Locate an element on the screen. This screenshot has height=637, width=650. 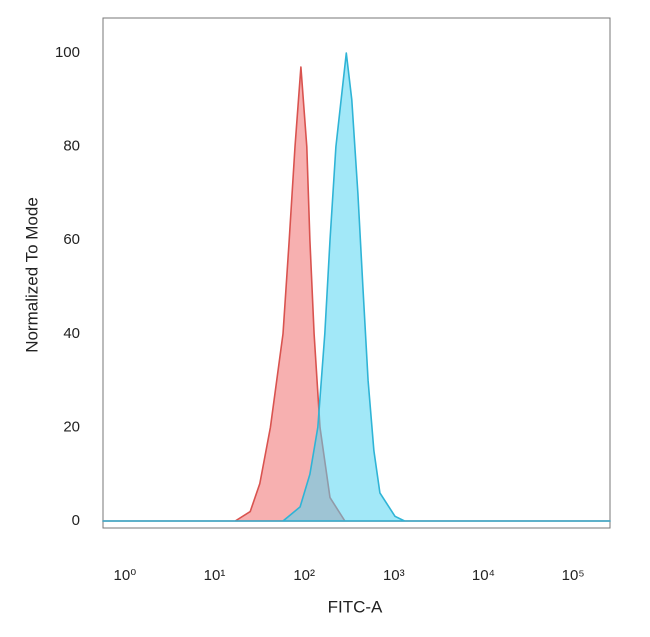
x-tick-label: 10⁵ is located at coordinates (573, 575).